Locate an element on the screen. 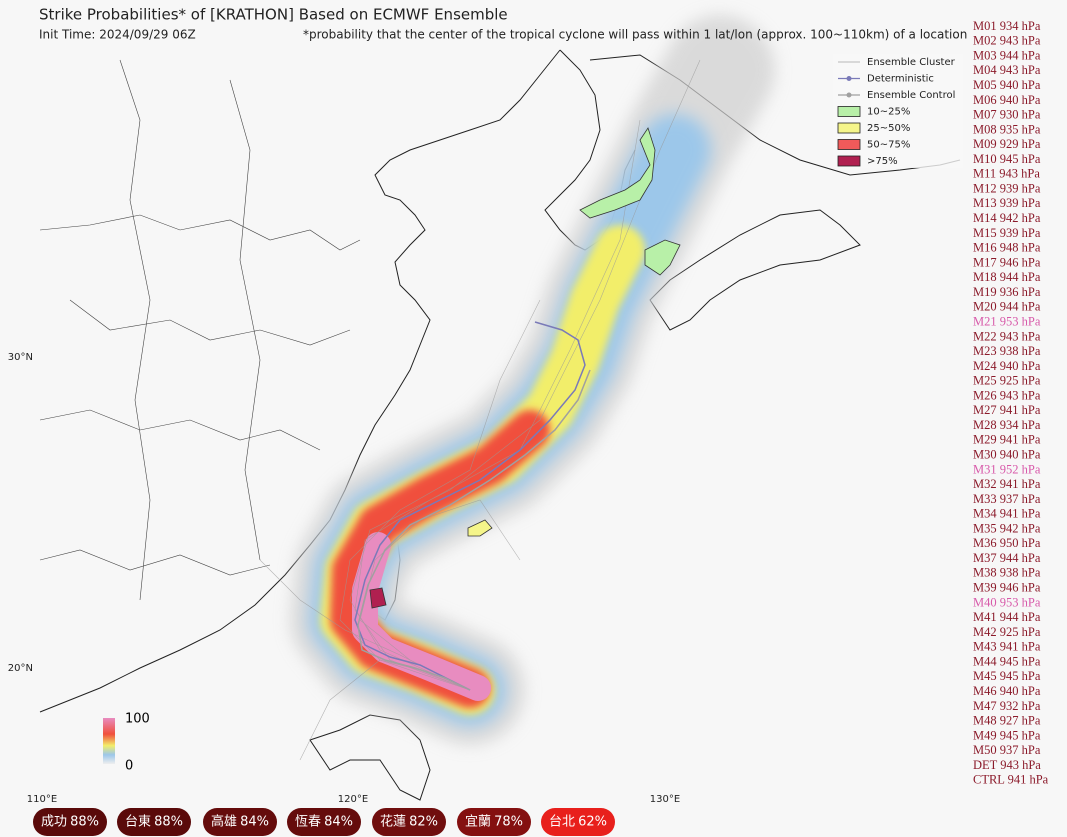 The width and height of the screenshot is (1067, 837). member-pressure: DET 943 hPa is located at coordinates (1007, 765).